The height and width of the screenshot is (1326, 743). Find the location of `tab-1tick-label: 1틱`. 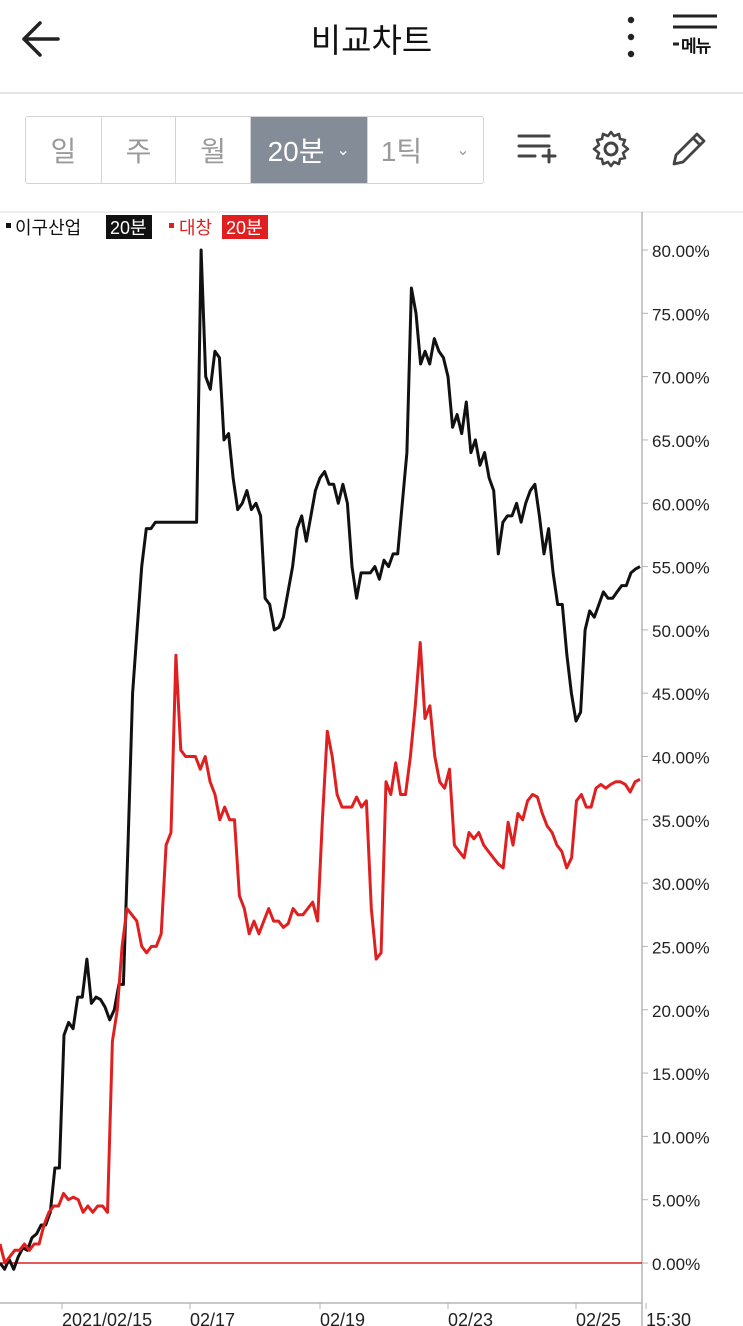

tab-1tick-label: 1틱 is located at coordinates (401, 151).